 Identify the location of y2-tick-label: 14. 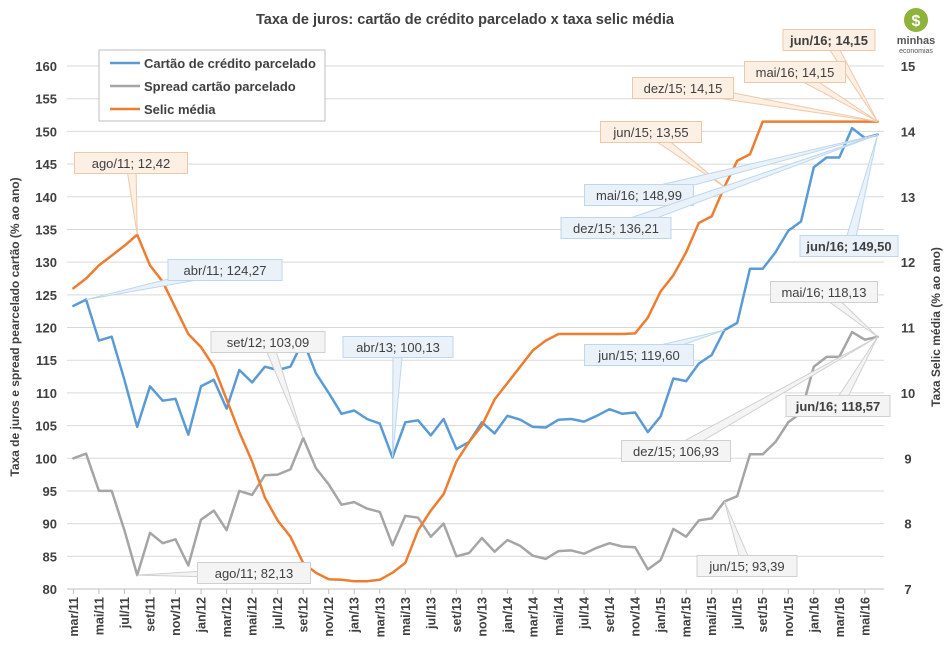
(908, 131).